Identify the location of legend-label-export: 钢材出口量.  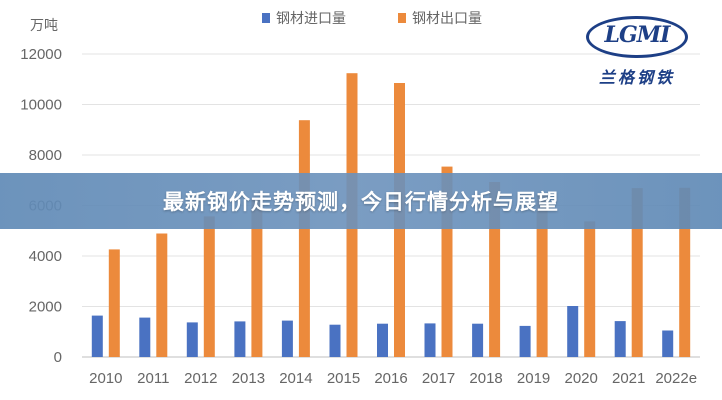
(447, 19).